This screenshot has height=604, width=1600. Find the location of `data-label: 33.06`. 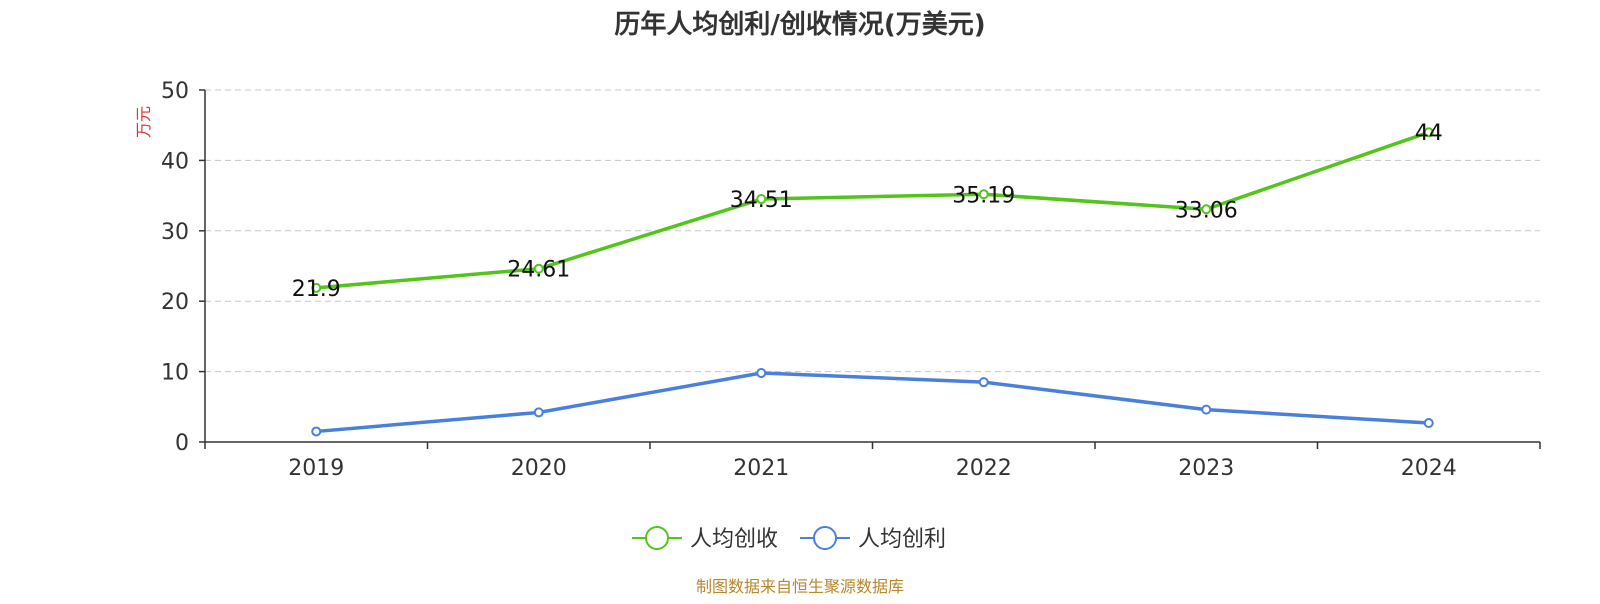

data-label: 33.06 is located at coordinates (1206, 210).